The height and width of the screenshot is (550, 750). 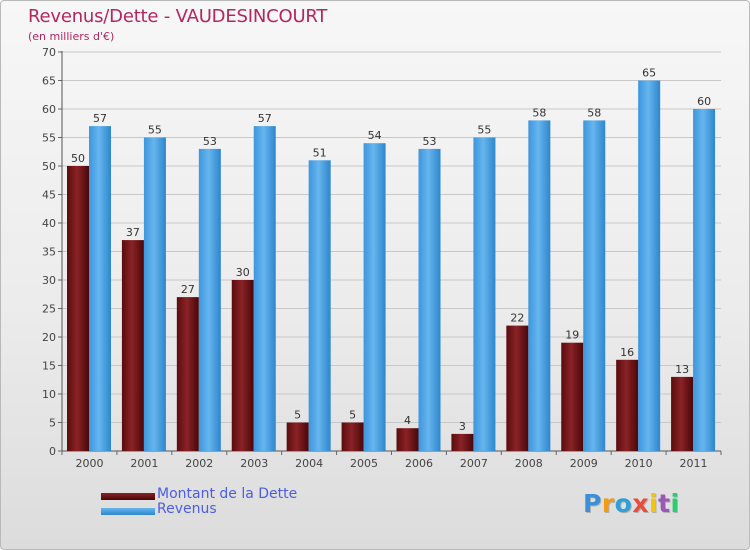 I want to click on y-tick-label: 15, so click(x=49, y=366).